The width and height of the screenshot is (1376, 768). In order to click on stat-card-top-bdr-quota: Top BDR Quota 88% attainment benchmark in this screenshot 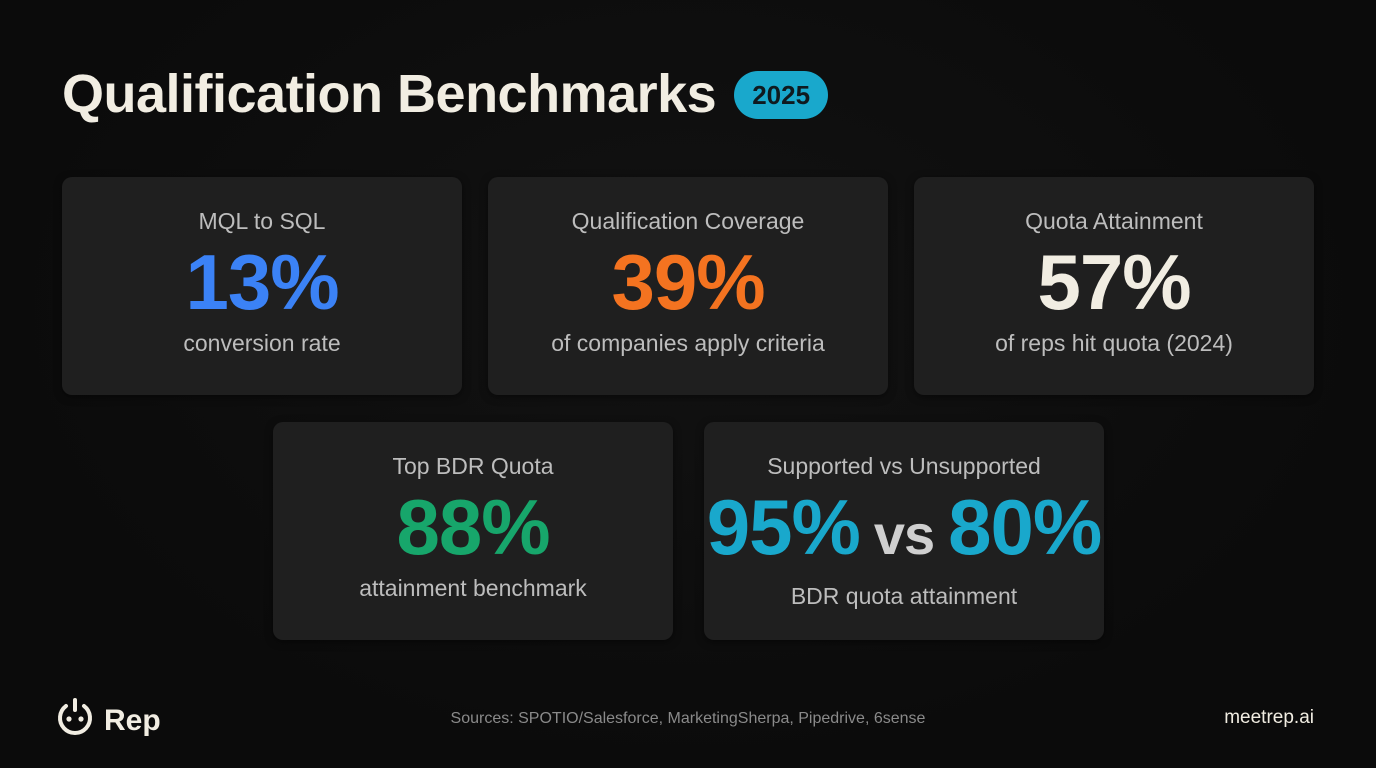, I will do `click(473, 531)`.